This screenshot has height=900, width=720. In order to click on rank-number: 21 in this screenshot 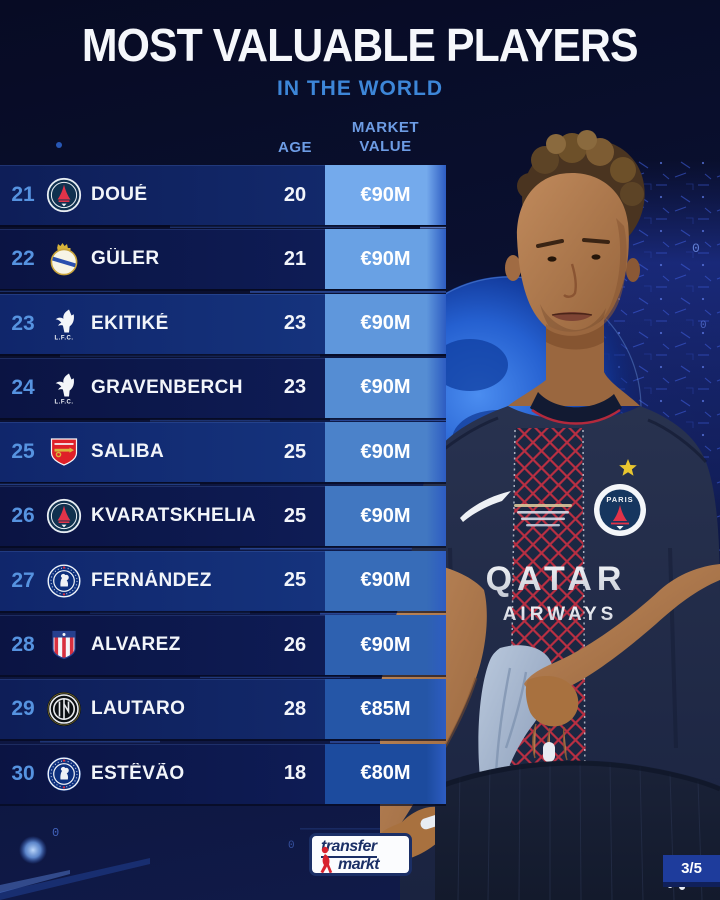, I will do `click(23, 194)`.